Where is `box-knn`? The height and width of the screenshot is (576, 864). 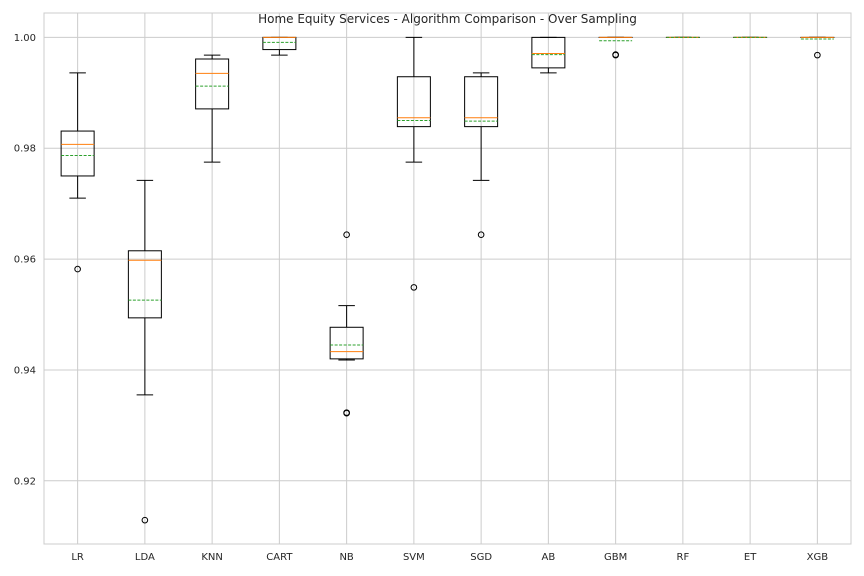
box-knn is located at coordinates (212, 108).